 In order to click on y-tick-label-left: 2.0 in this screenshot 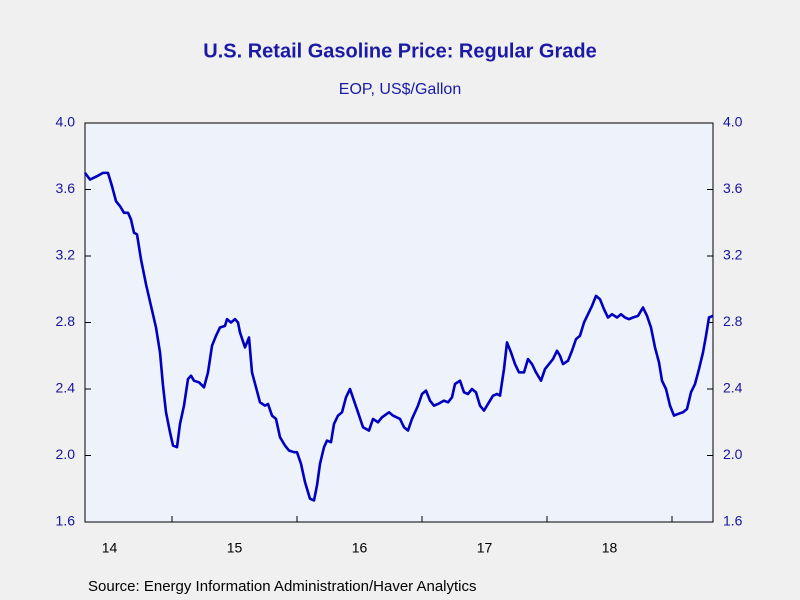, I will do `click(66, 454)`.